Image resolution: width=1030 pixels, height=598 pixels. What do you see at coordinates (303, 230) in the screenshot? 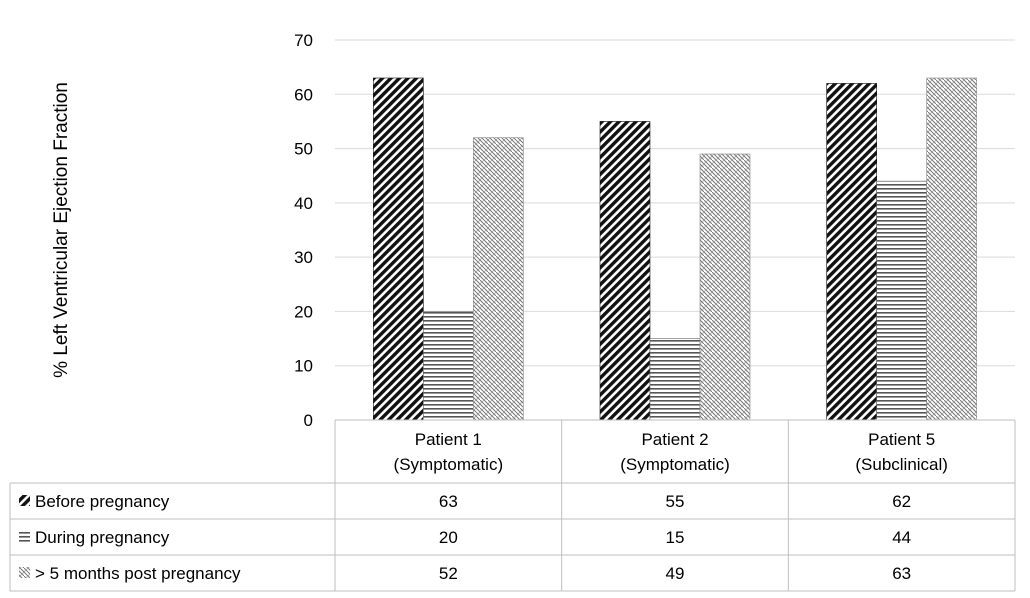
I see `y-axis: 0 10 20 30 40 50 60 70` at bounding box center [303, 230].